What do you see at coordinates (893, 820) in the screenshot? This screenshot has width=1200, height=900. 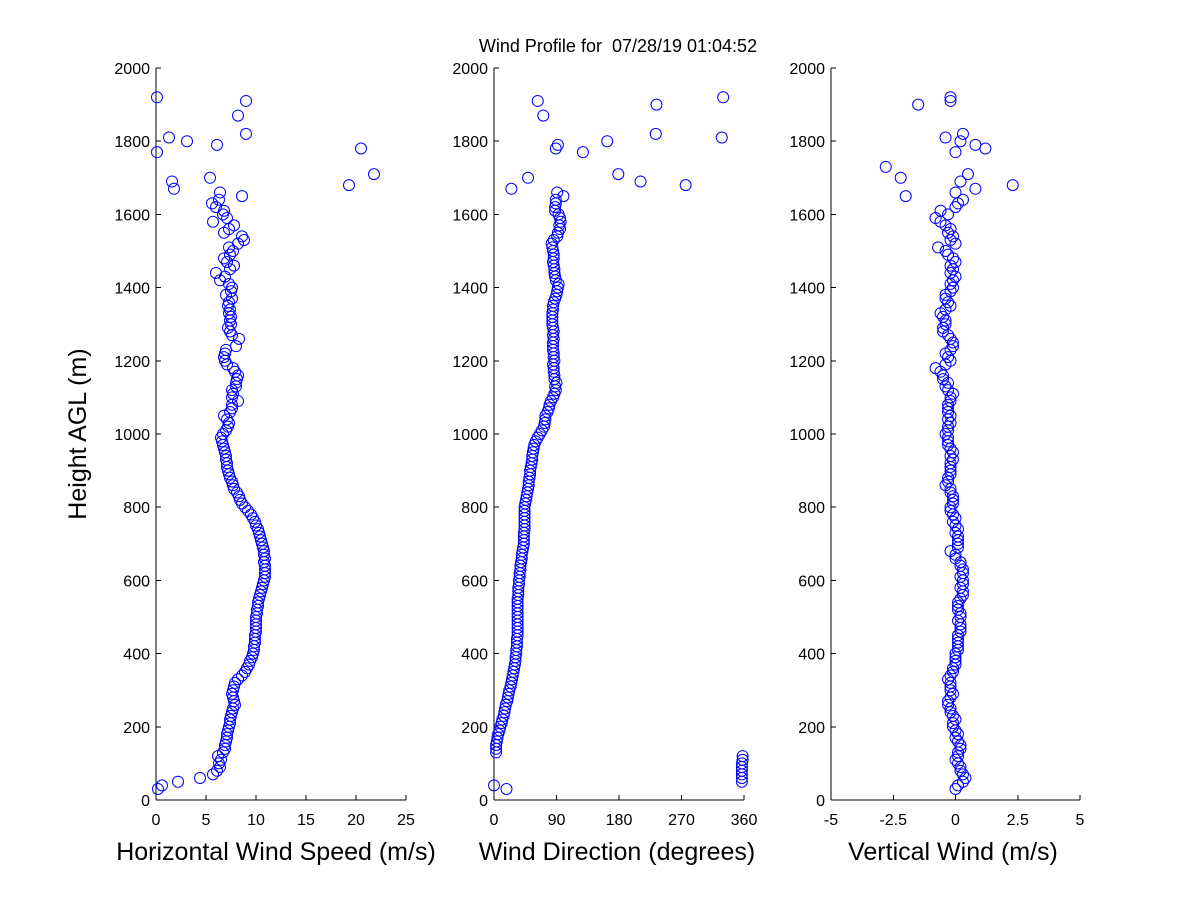 I see `x-tick-label: -2.5` at bounding box center [893, 820].